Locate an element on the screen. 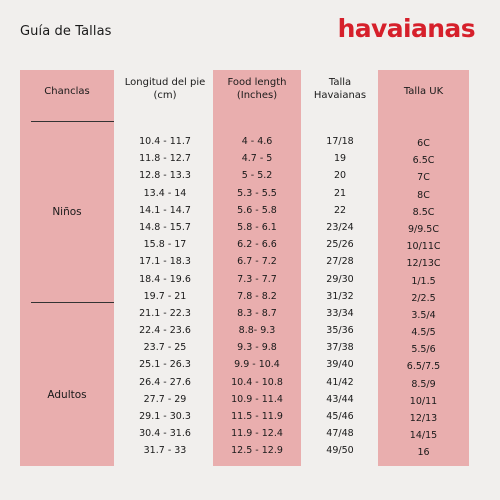  cell-talla-havaianas: 17/18 is located at coordinates (340, 141).